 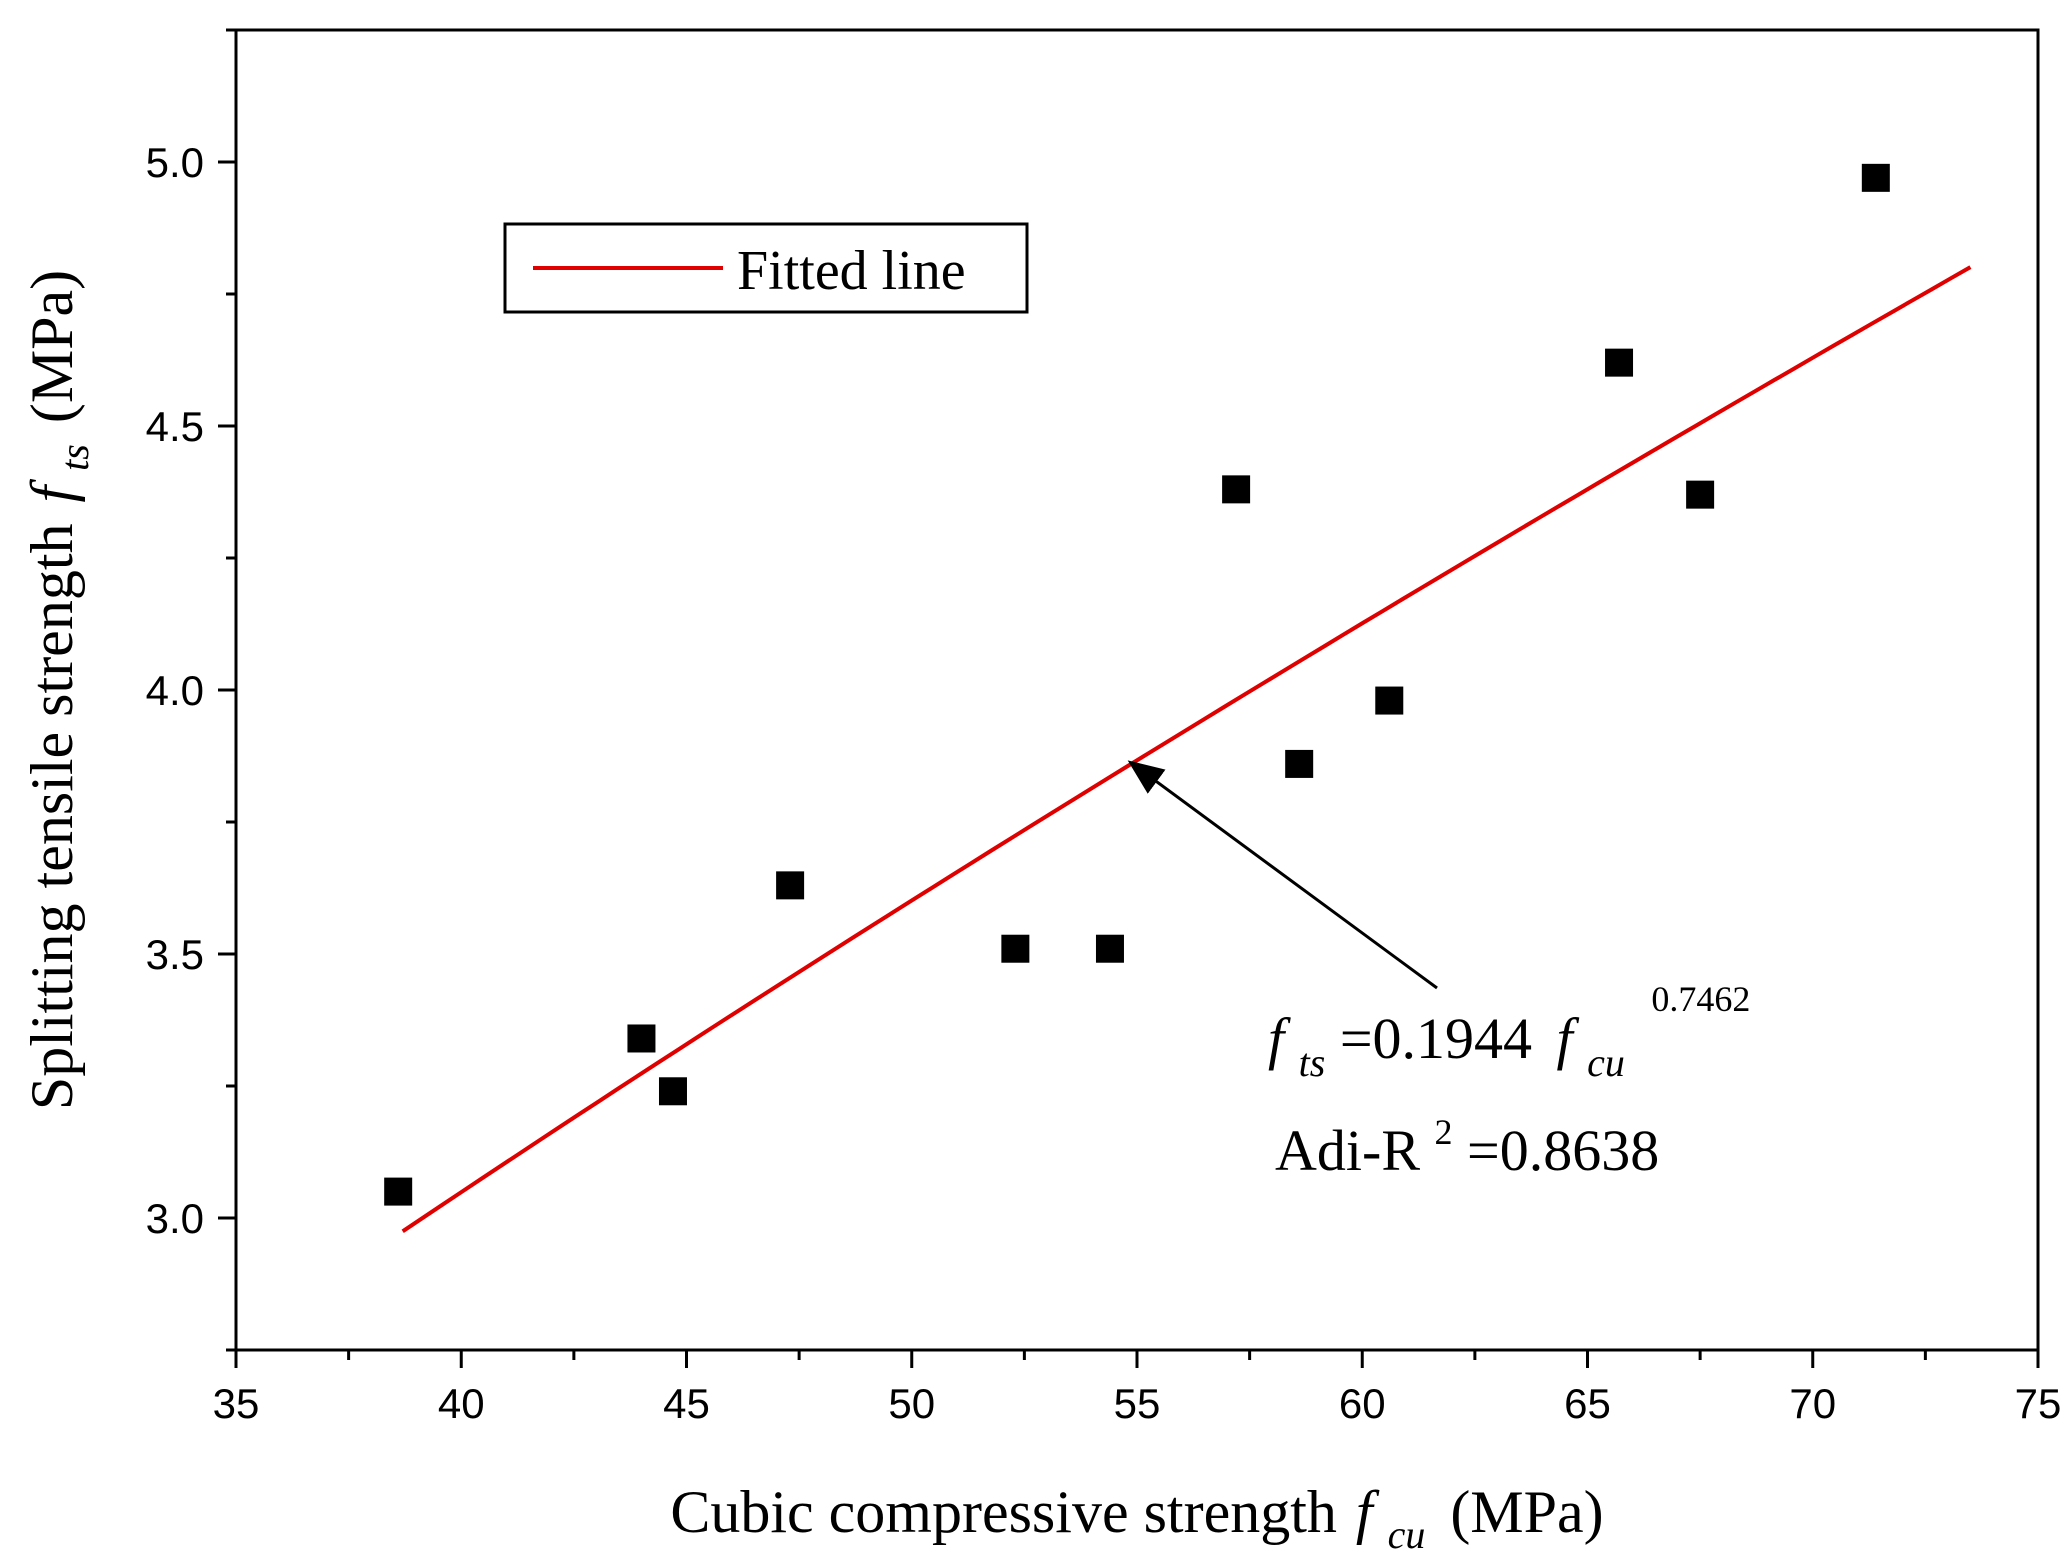 I want to click on eq-middle: =0.1944, so click(x=1436, y=1038).